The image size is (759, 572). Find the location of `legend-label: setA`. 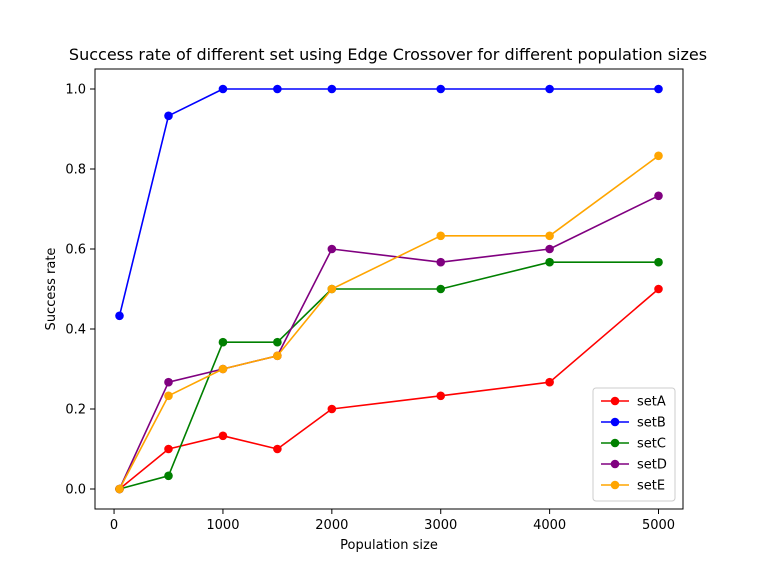

legend-label: setA is located at coordinates (651, 402).